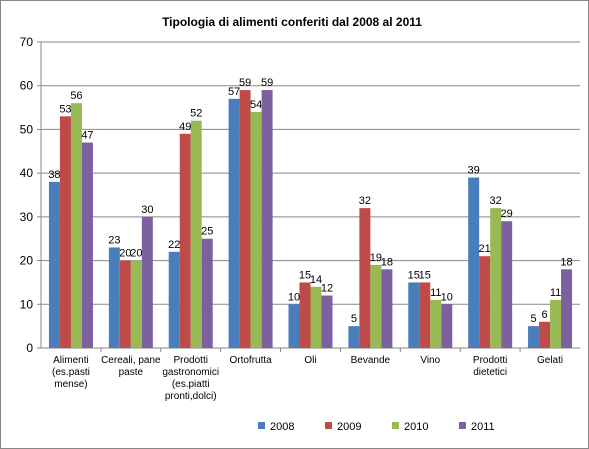 Image resolution: width=589 pixels, height=449 pixels. Describe the element at coordinates (27, 42) in the screenshot. I see `y-tick-label: 70` at that location.